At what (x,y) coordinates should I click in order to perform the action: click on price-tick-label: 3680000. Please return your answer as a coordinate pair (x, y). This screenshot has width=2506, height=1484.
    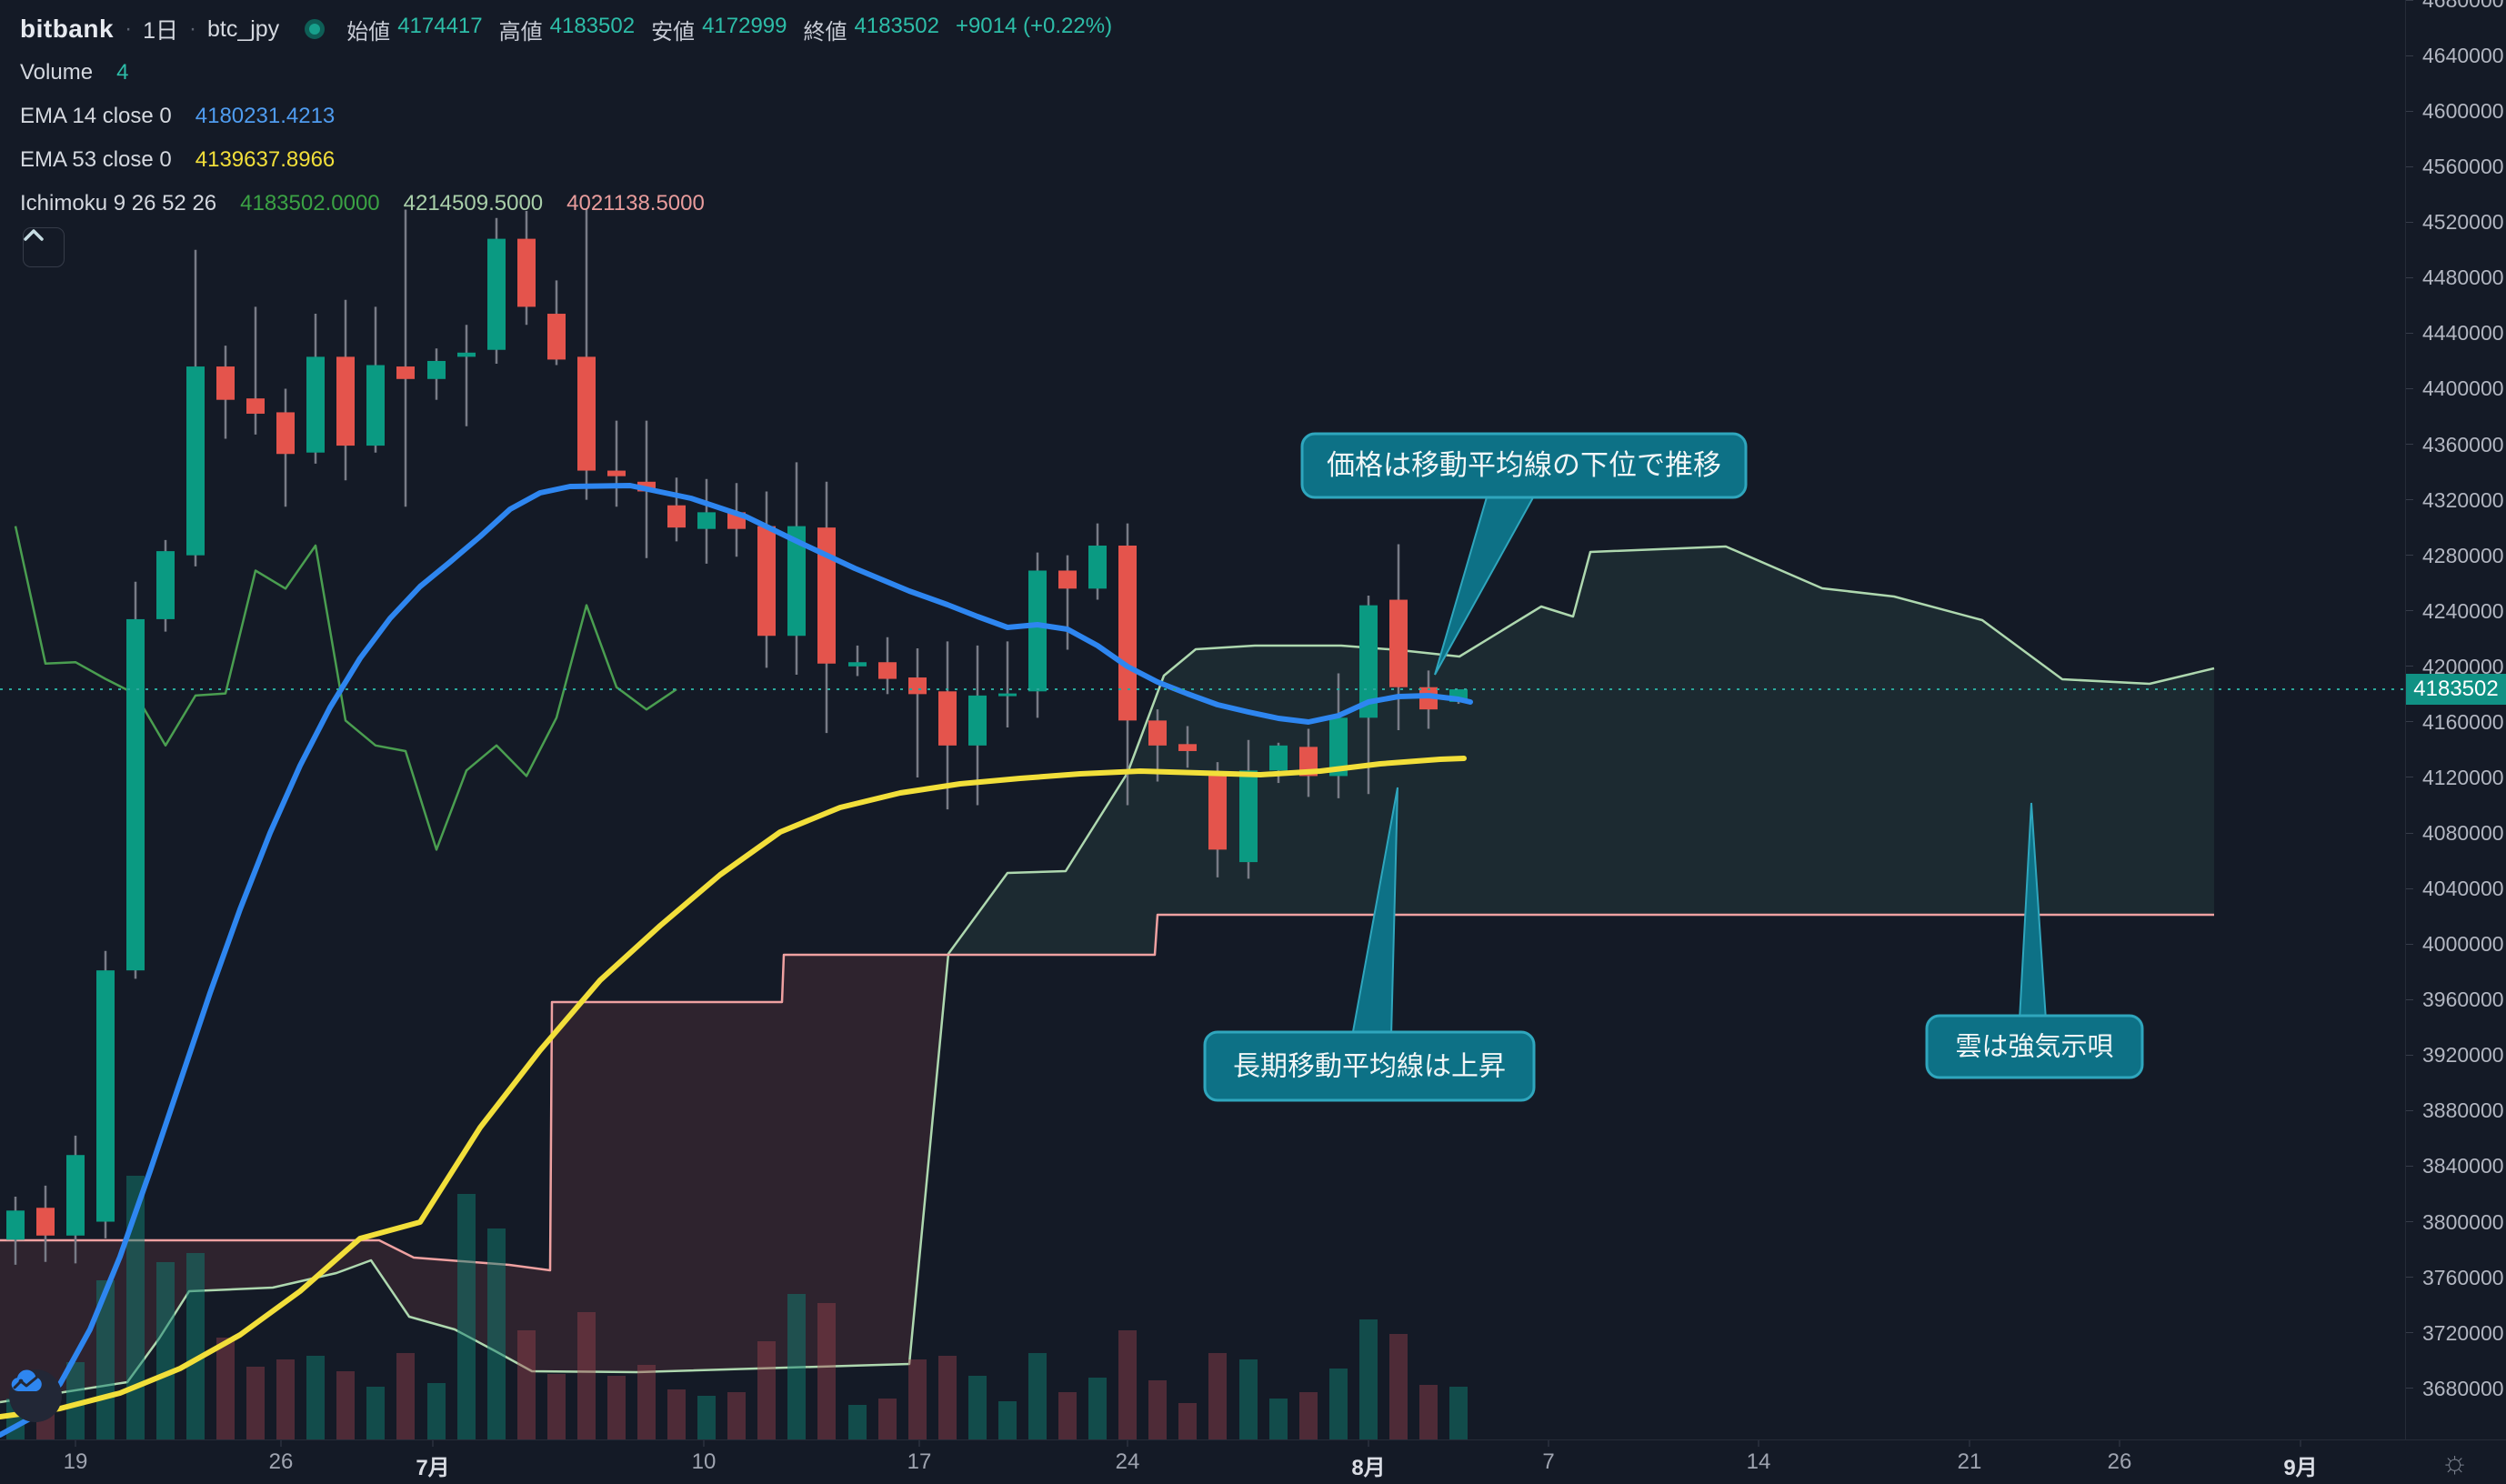
    Looking at the image, I should click on (2463, 1388).